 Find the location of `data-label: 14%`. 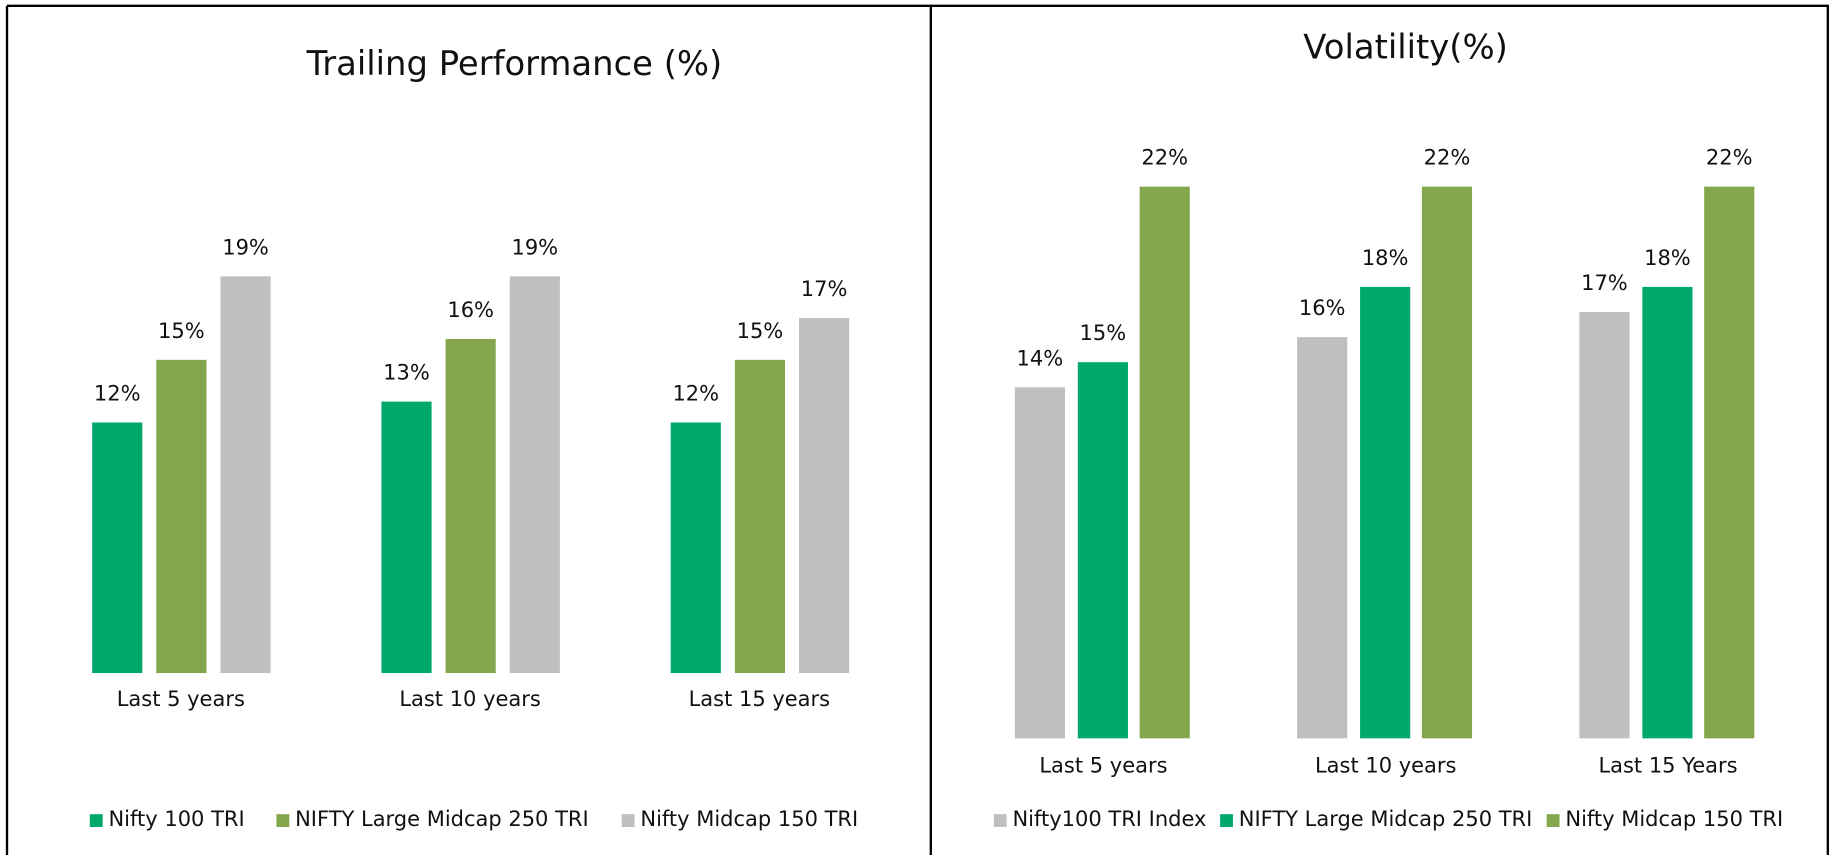

data-label: 14% is located at coordinates (1040, 358).